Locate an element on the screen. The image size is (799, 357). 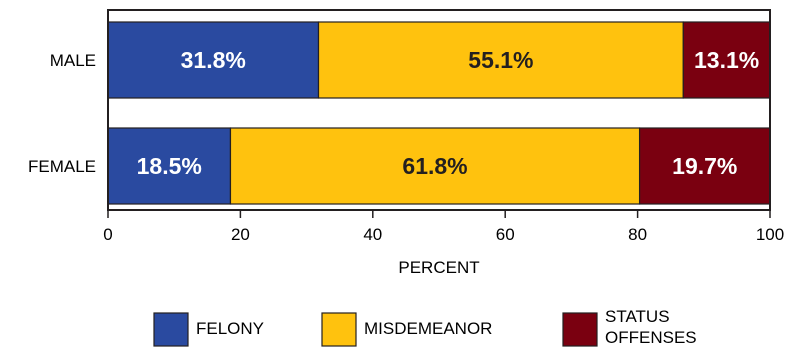
x-tick-label: 20 is located at coordinates (240, 234).